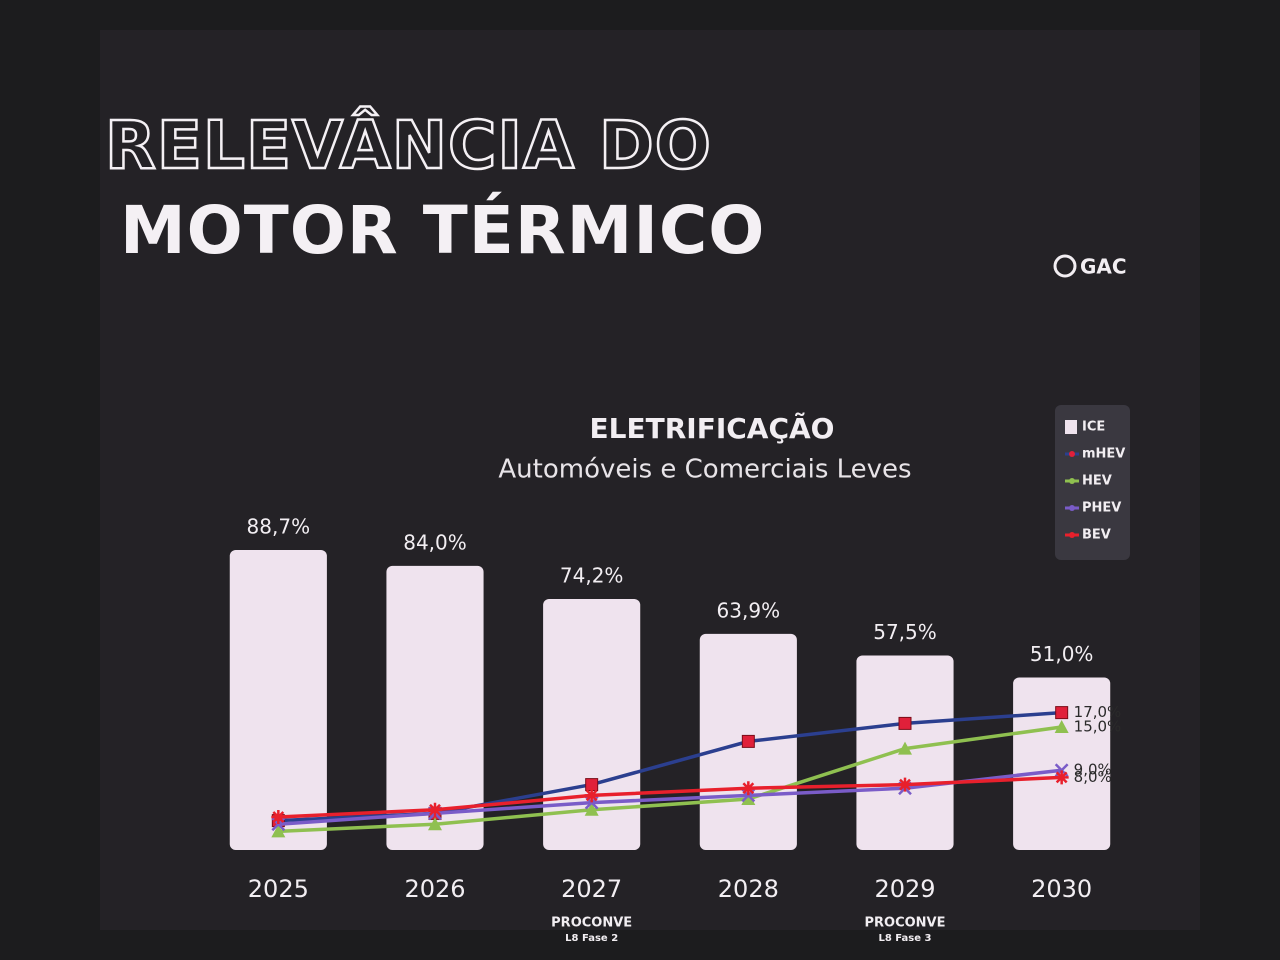 The height and width of the screenshot is (960, 1280). What do you see at coordinates (591, 938) in the screenshot?
I see `category-note-sub: L8 Fase 2` at bounding box center [591, 938].